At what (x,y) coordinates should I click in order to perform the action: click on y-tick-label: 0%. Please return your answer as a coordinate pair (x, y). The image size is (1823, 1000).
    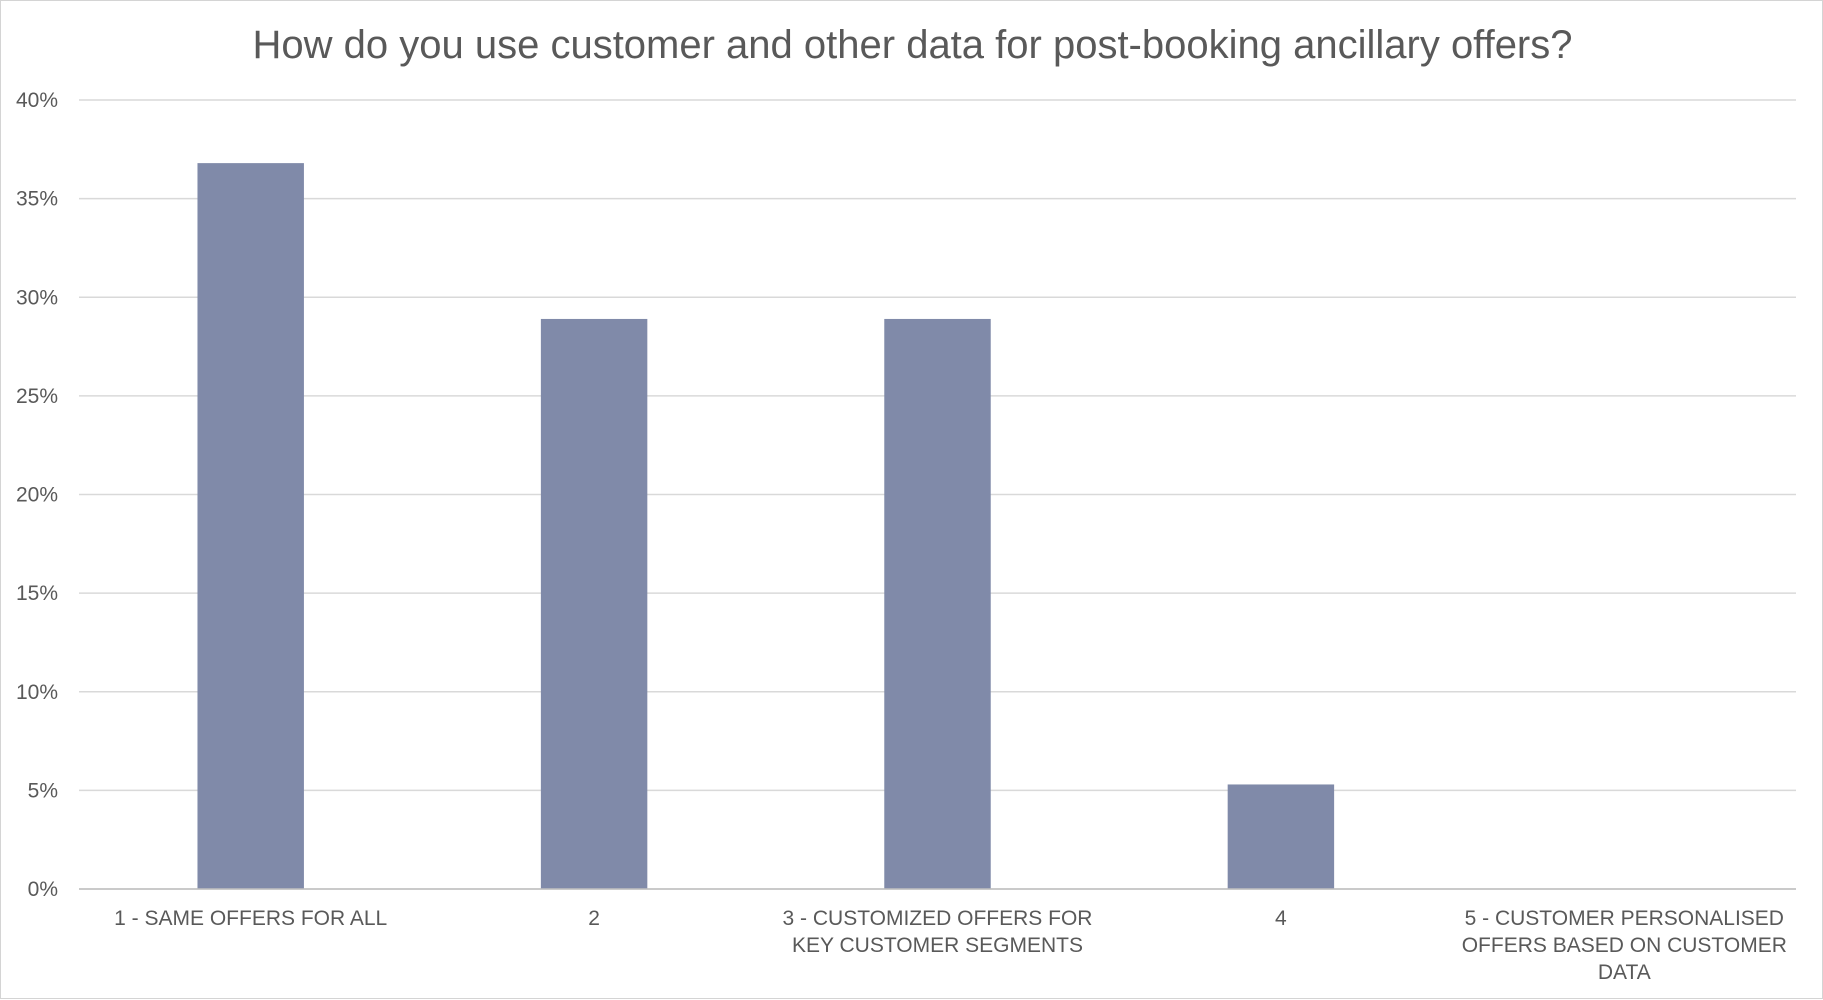
    Looking at the image, I should click on (43, 889).